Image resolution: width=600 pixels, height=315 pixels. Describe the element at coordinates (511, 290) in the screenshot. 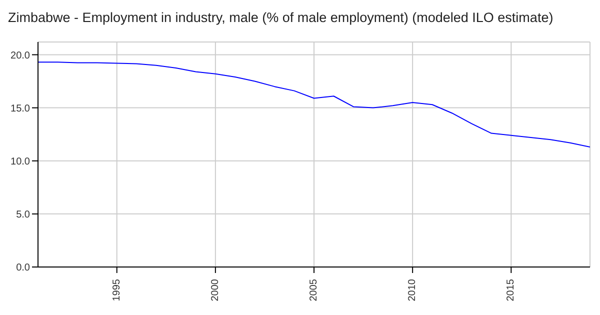

I see `x-tick-label: 2015` at that location.